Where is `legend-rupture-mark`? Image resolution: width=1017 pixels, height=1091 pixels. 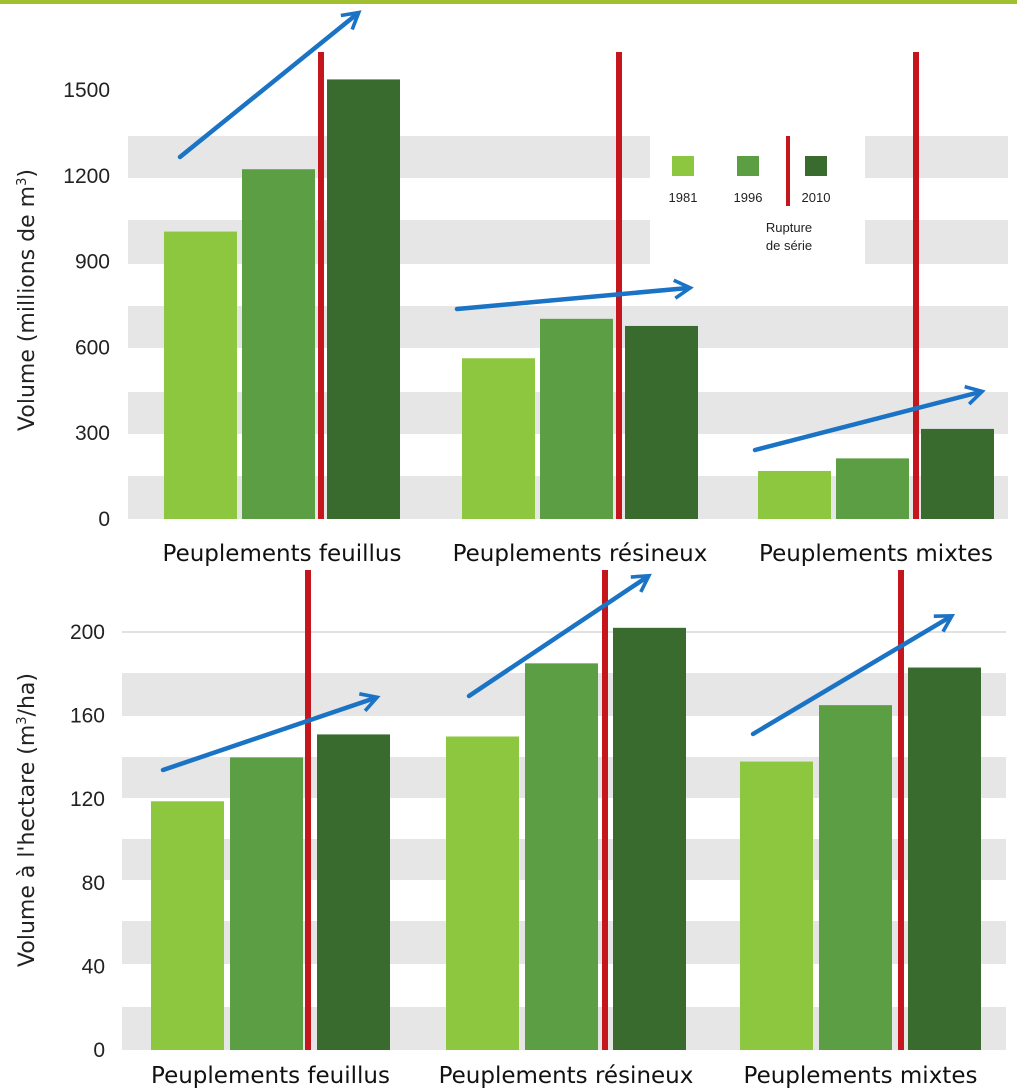 legend-rupture-mark is located at coordinates (788, 171).